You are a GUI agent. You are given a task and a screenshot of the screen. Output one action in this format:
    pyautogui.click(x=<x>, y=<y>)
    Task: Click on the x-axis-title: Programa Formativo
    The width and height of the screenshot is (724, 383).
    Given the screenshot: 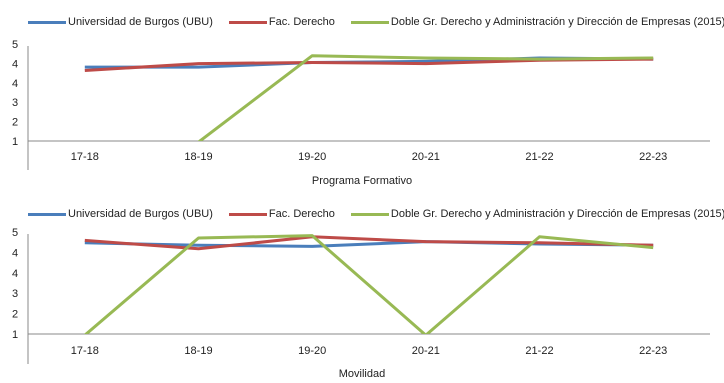 What is the action you would take?
    pyautogui.click(x=362, y=181)
    